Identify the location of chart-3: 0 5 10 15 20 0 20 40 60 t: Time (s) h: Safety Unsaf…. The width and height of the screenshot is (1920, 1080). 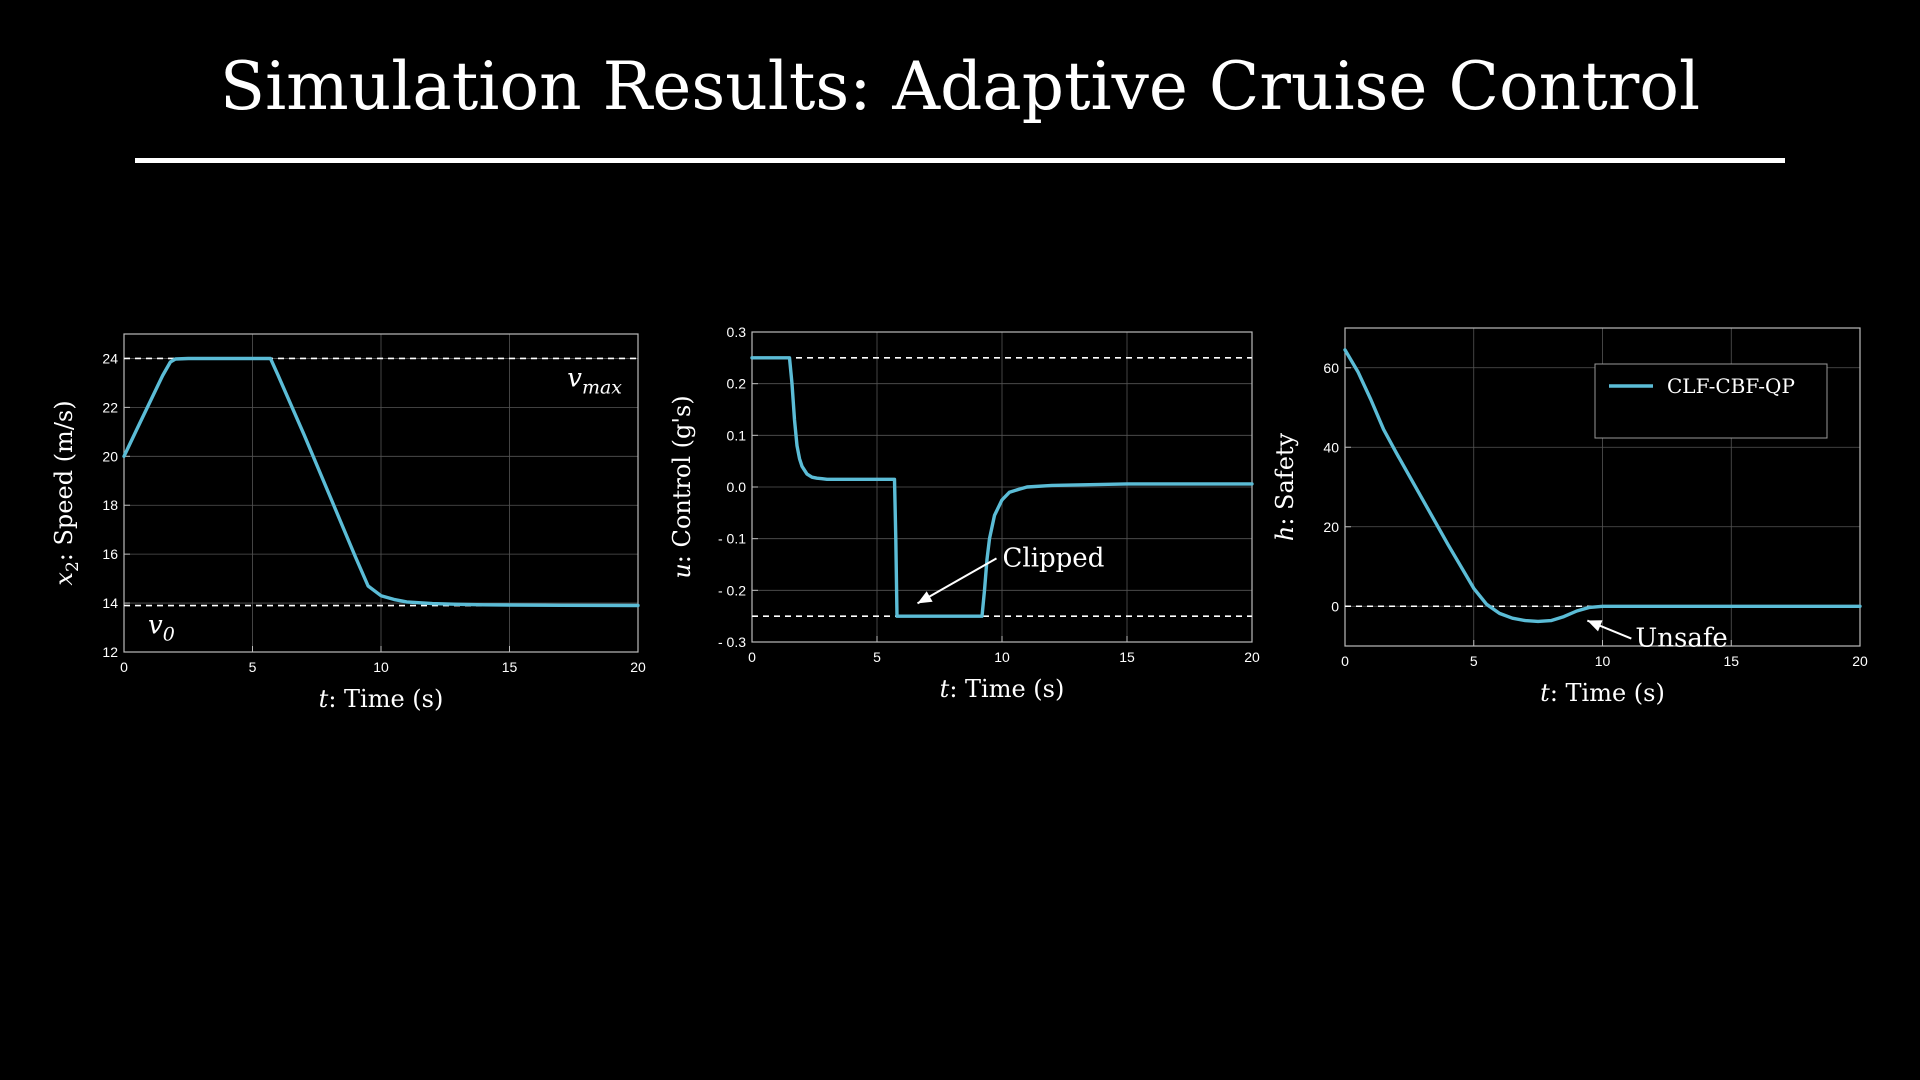
(1569, 517).